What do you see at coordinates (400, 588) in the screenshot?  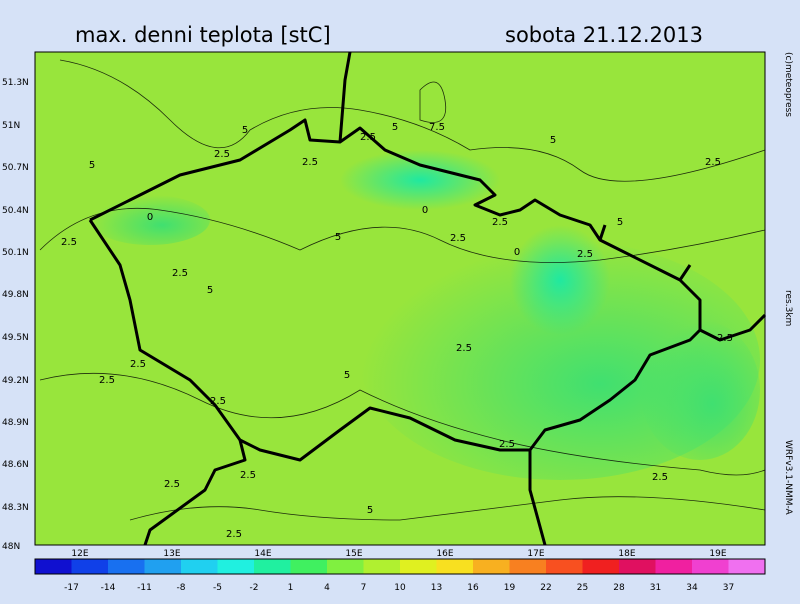 I see `colorbar-label: 10` at bounding box center [400, 588].